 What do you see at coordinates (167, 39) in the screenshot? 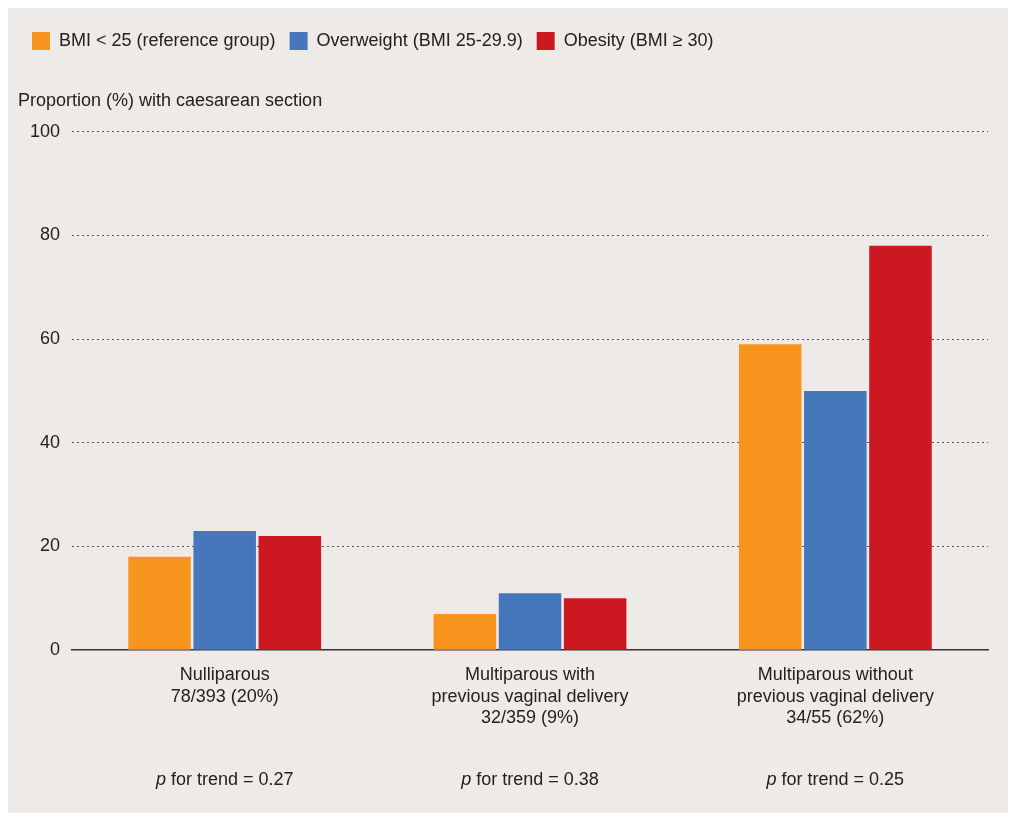
I see `legend-label: BMI < 25 (reference group)` at bounding box center [167, 39].